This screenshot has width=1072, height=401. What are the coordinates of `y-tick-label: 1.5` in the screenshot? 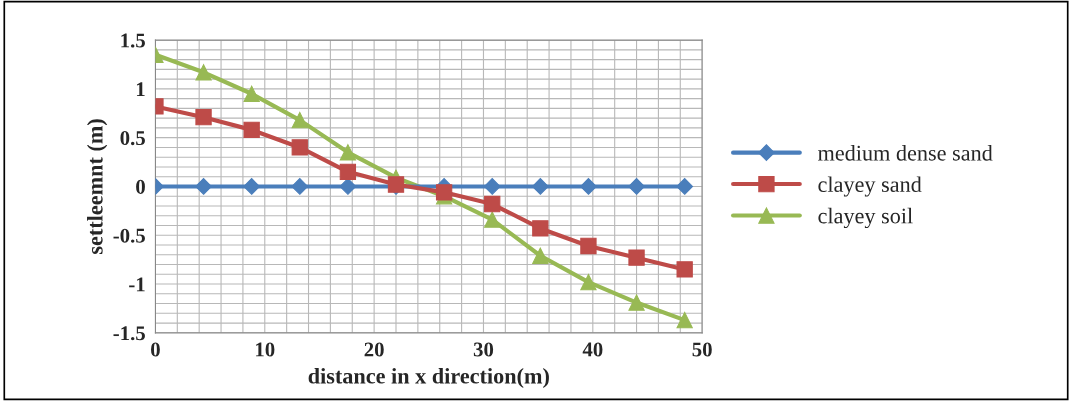 It's located at (133, 40).